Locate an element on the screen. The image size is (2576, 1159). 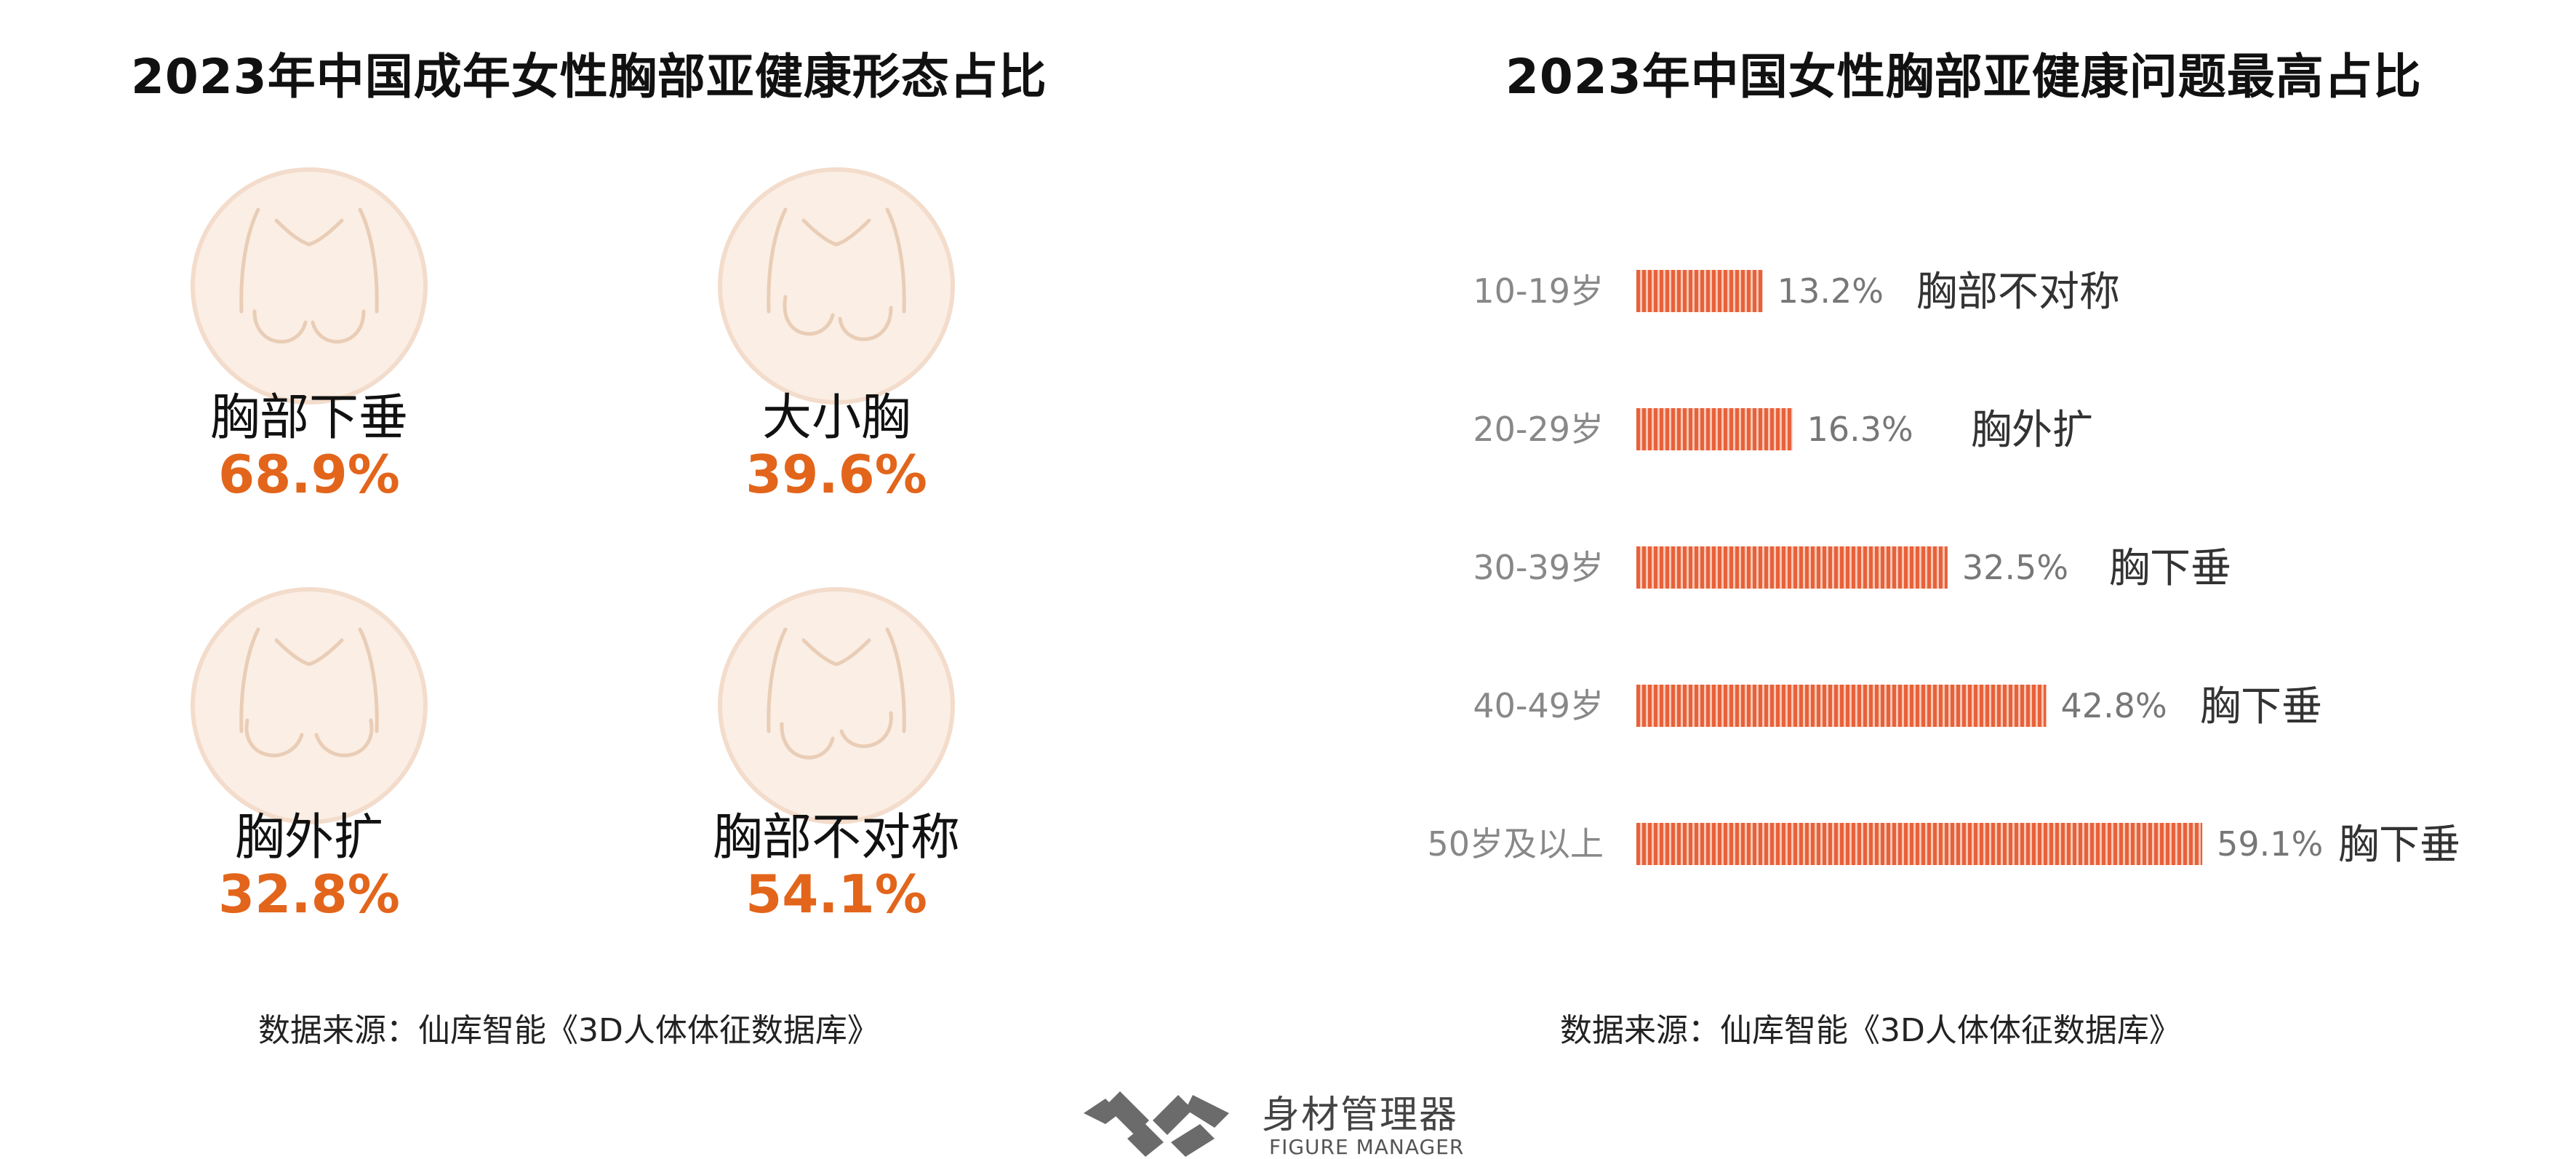
logo-text-cn: 身材管理器 is located at coordinates (1360, 1115).